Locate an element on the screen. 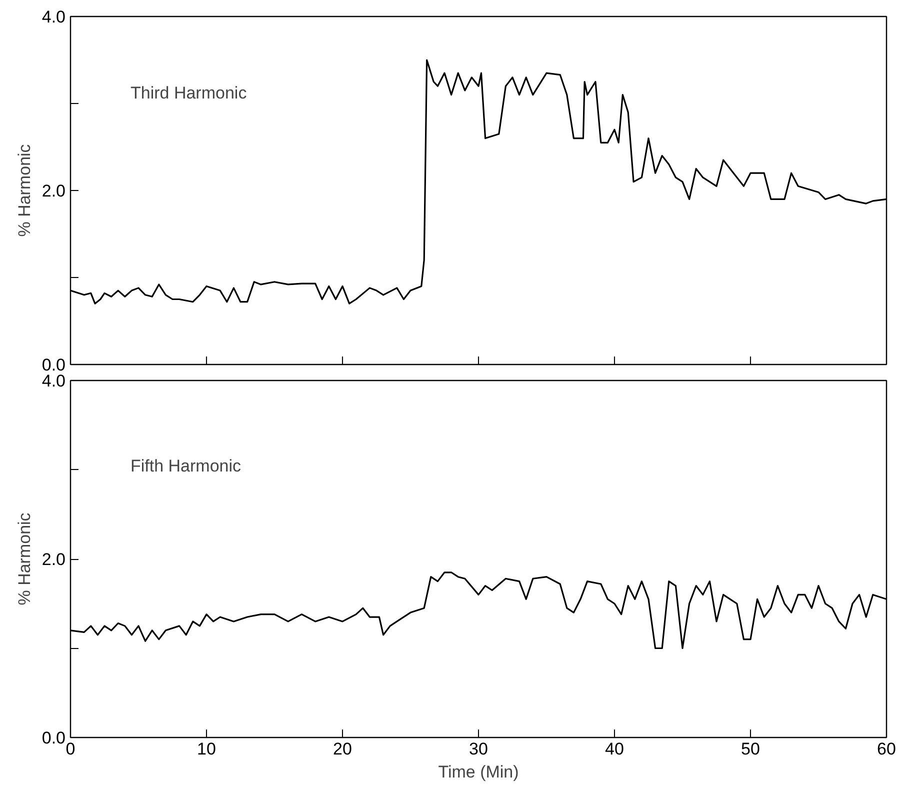 Image resolution: width=914 pixels, height=787 pixels. x-tick-label: 20 is located at coordinates (342, 749).